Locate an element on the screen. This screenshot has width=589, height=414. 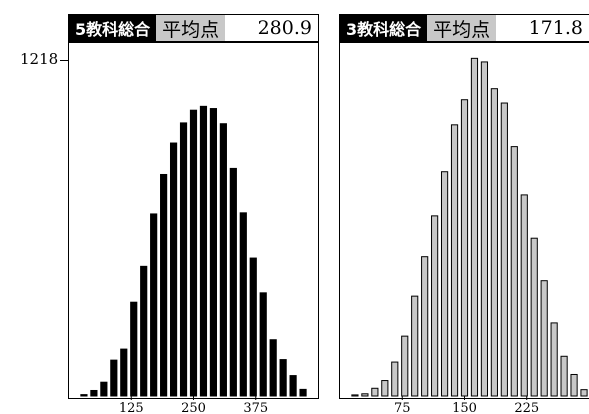
left-subject-label: 5教科総合 is located at coordinates (113, 28).